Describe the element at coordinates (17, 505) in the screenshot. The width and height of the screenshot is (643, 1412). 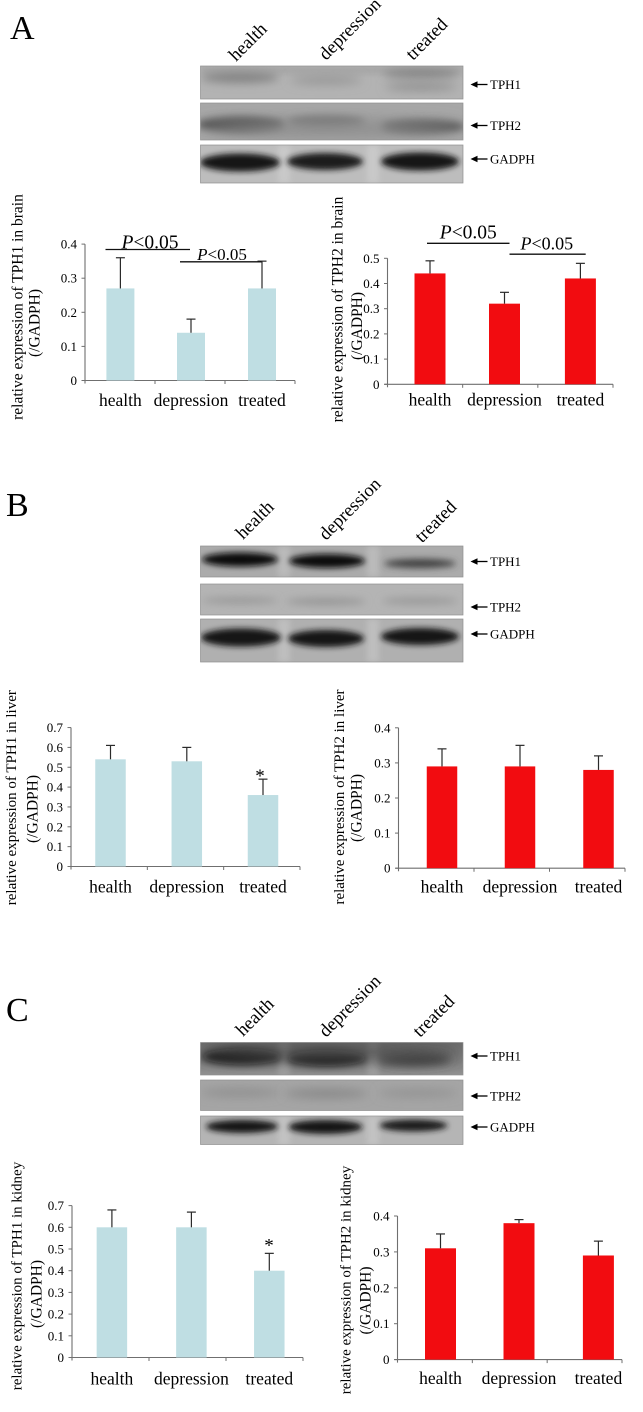
I see `svg-text: B` at that location.